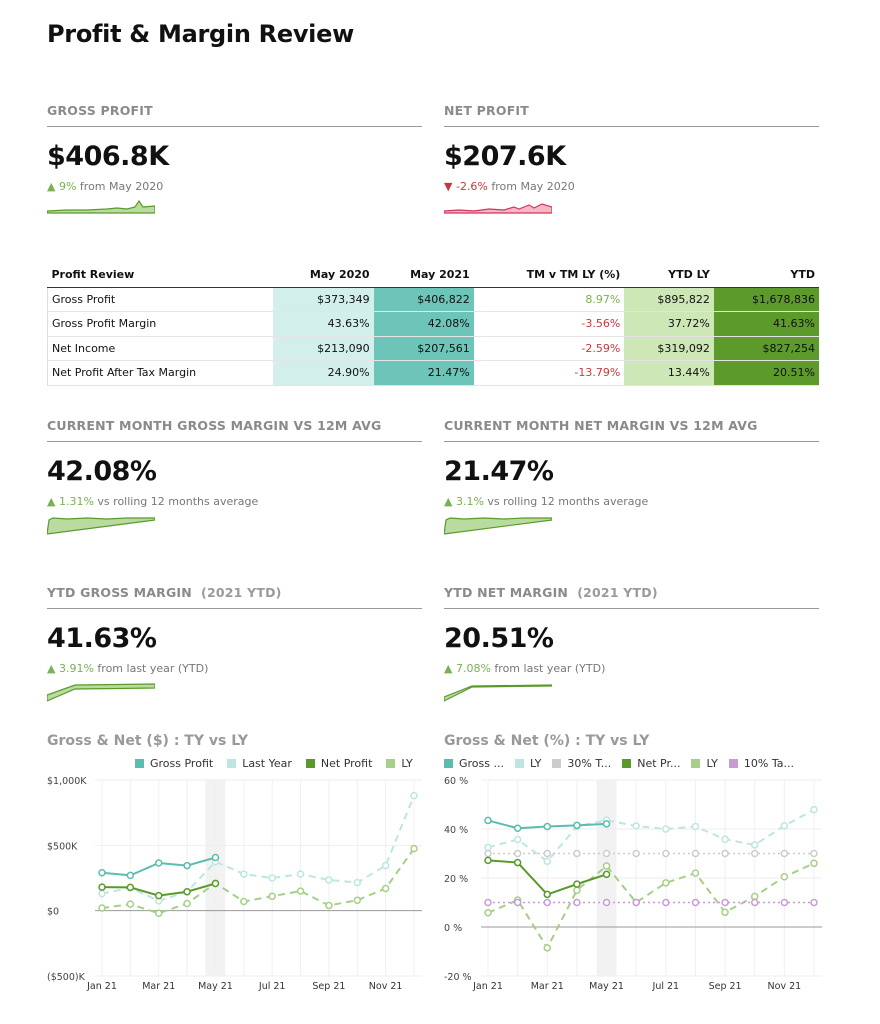 The width and height of the screenshot is (880, 1024). Describe the element at coordinates (259, 763) in the screenshot. I see `legend-item: Last Year` at that location.